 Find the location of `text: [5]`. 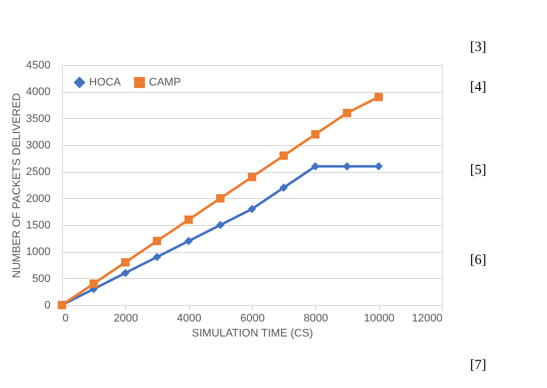

text: [5] is located at coordinates (478, 170).